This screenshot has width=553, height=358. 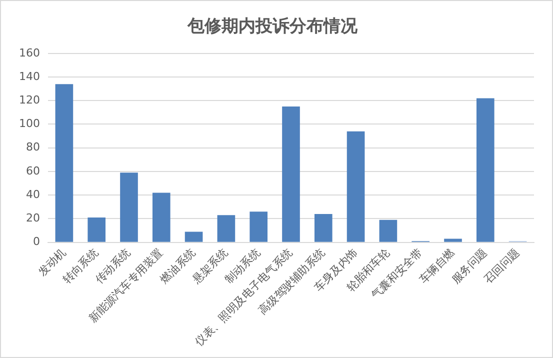 I want to click on y-tick-label: 100, so click(x=29, y=123).